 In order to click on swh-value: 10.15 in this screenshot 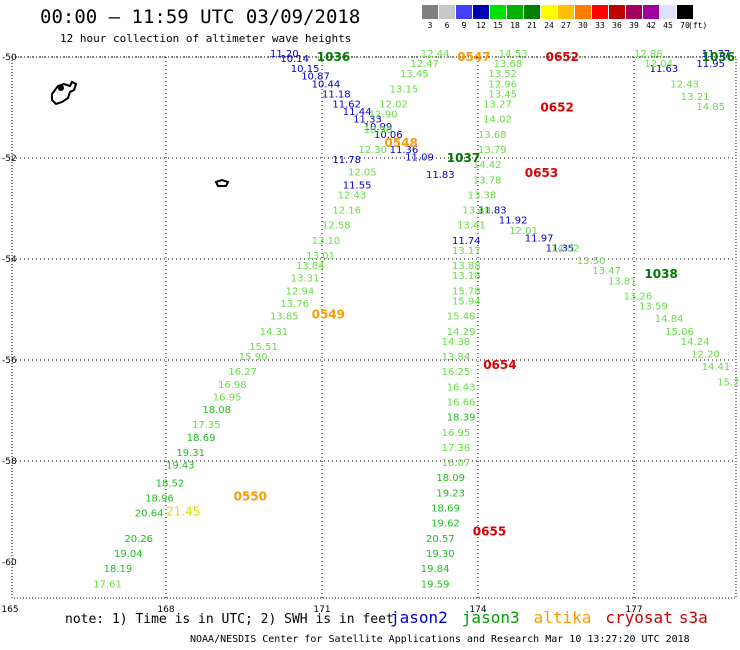, I will do `click(305, 69)`.